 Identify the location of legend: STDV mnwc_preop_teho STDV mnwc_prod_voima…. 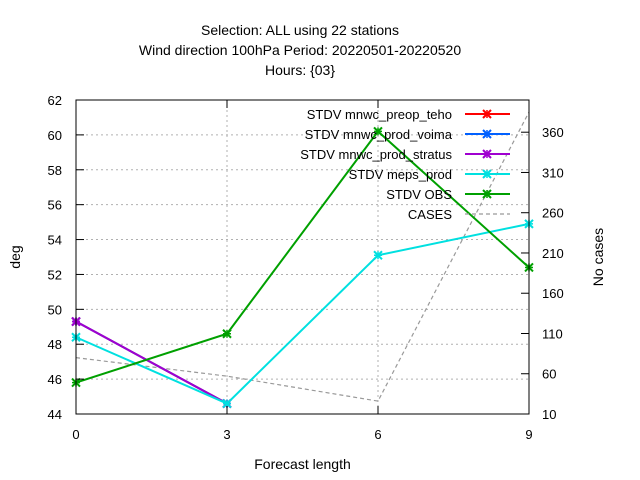
(405, 164).